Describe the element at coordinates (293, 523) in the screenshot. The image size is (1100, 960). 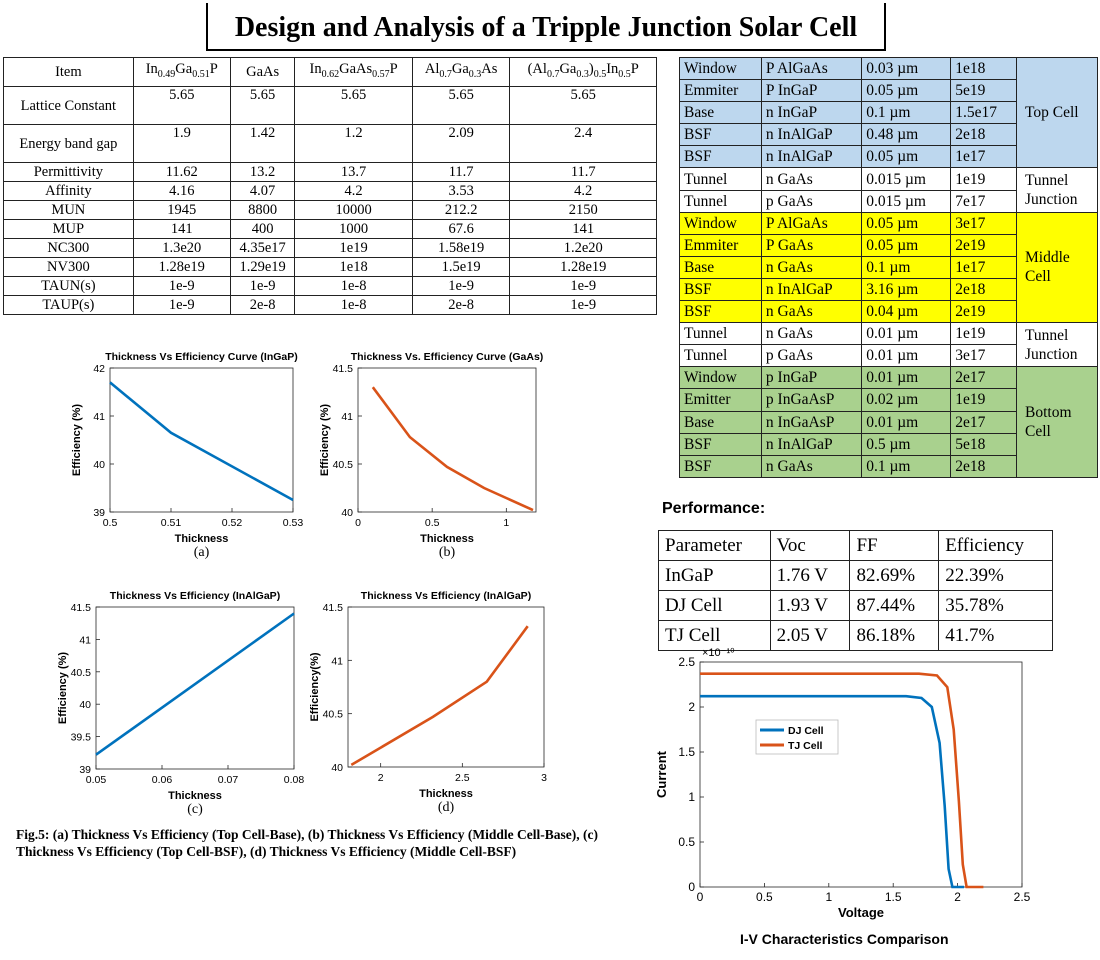
I see `x-tick-label: 0.53` at that location.